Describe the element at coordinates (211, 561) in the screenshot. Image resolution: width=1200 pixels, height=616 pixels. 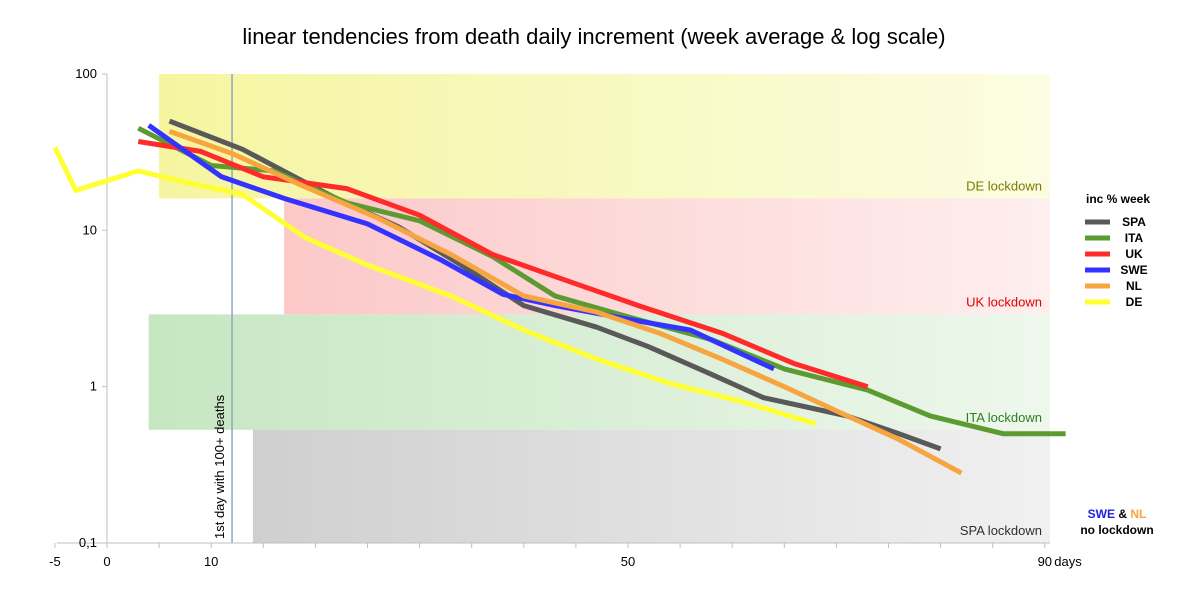
I see `x-tick-label: 10` at that location.